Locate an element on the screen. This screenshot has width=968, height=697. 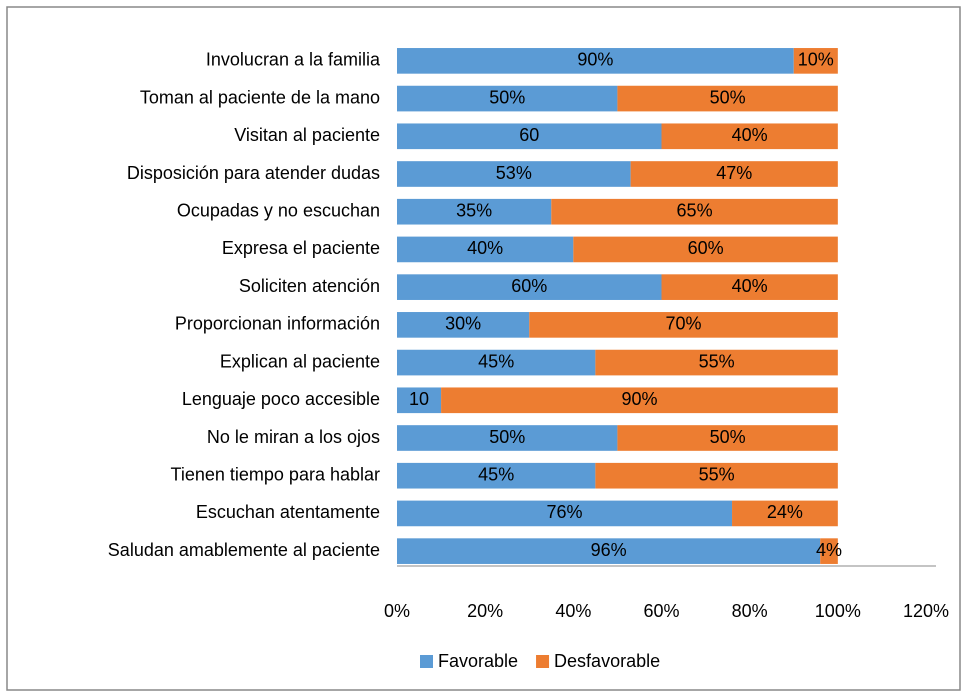
x-tick-label: 40% is located at coordinates (573, 611).